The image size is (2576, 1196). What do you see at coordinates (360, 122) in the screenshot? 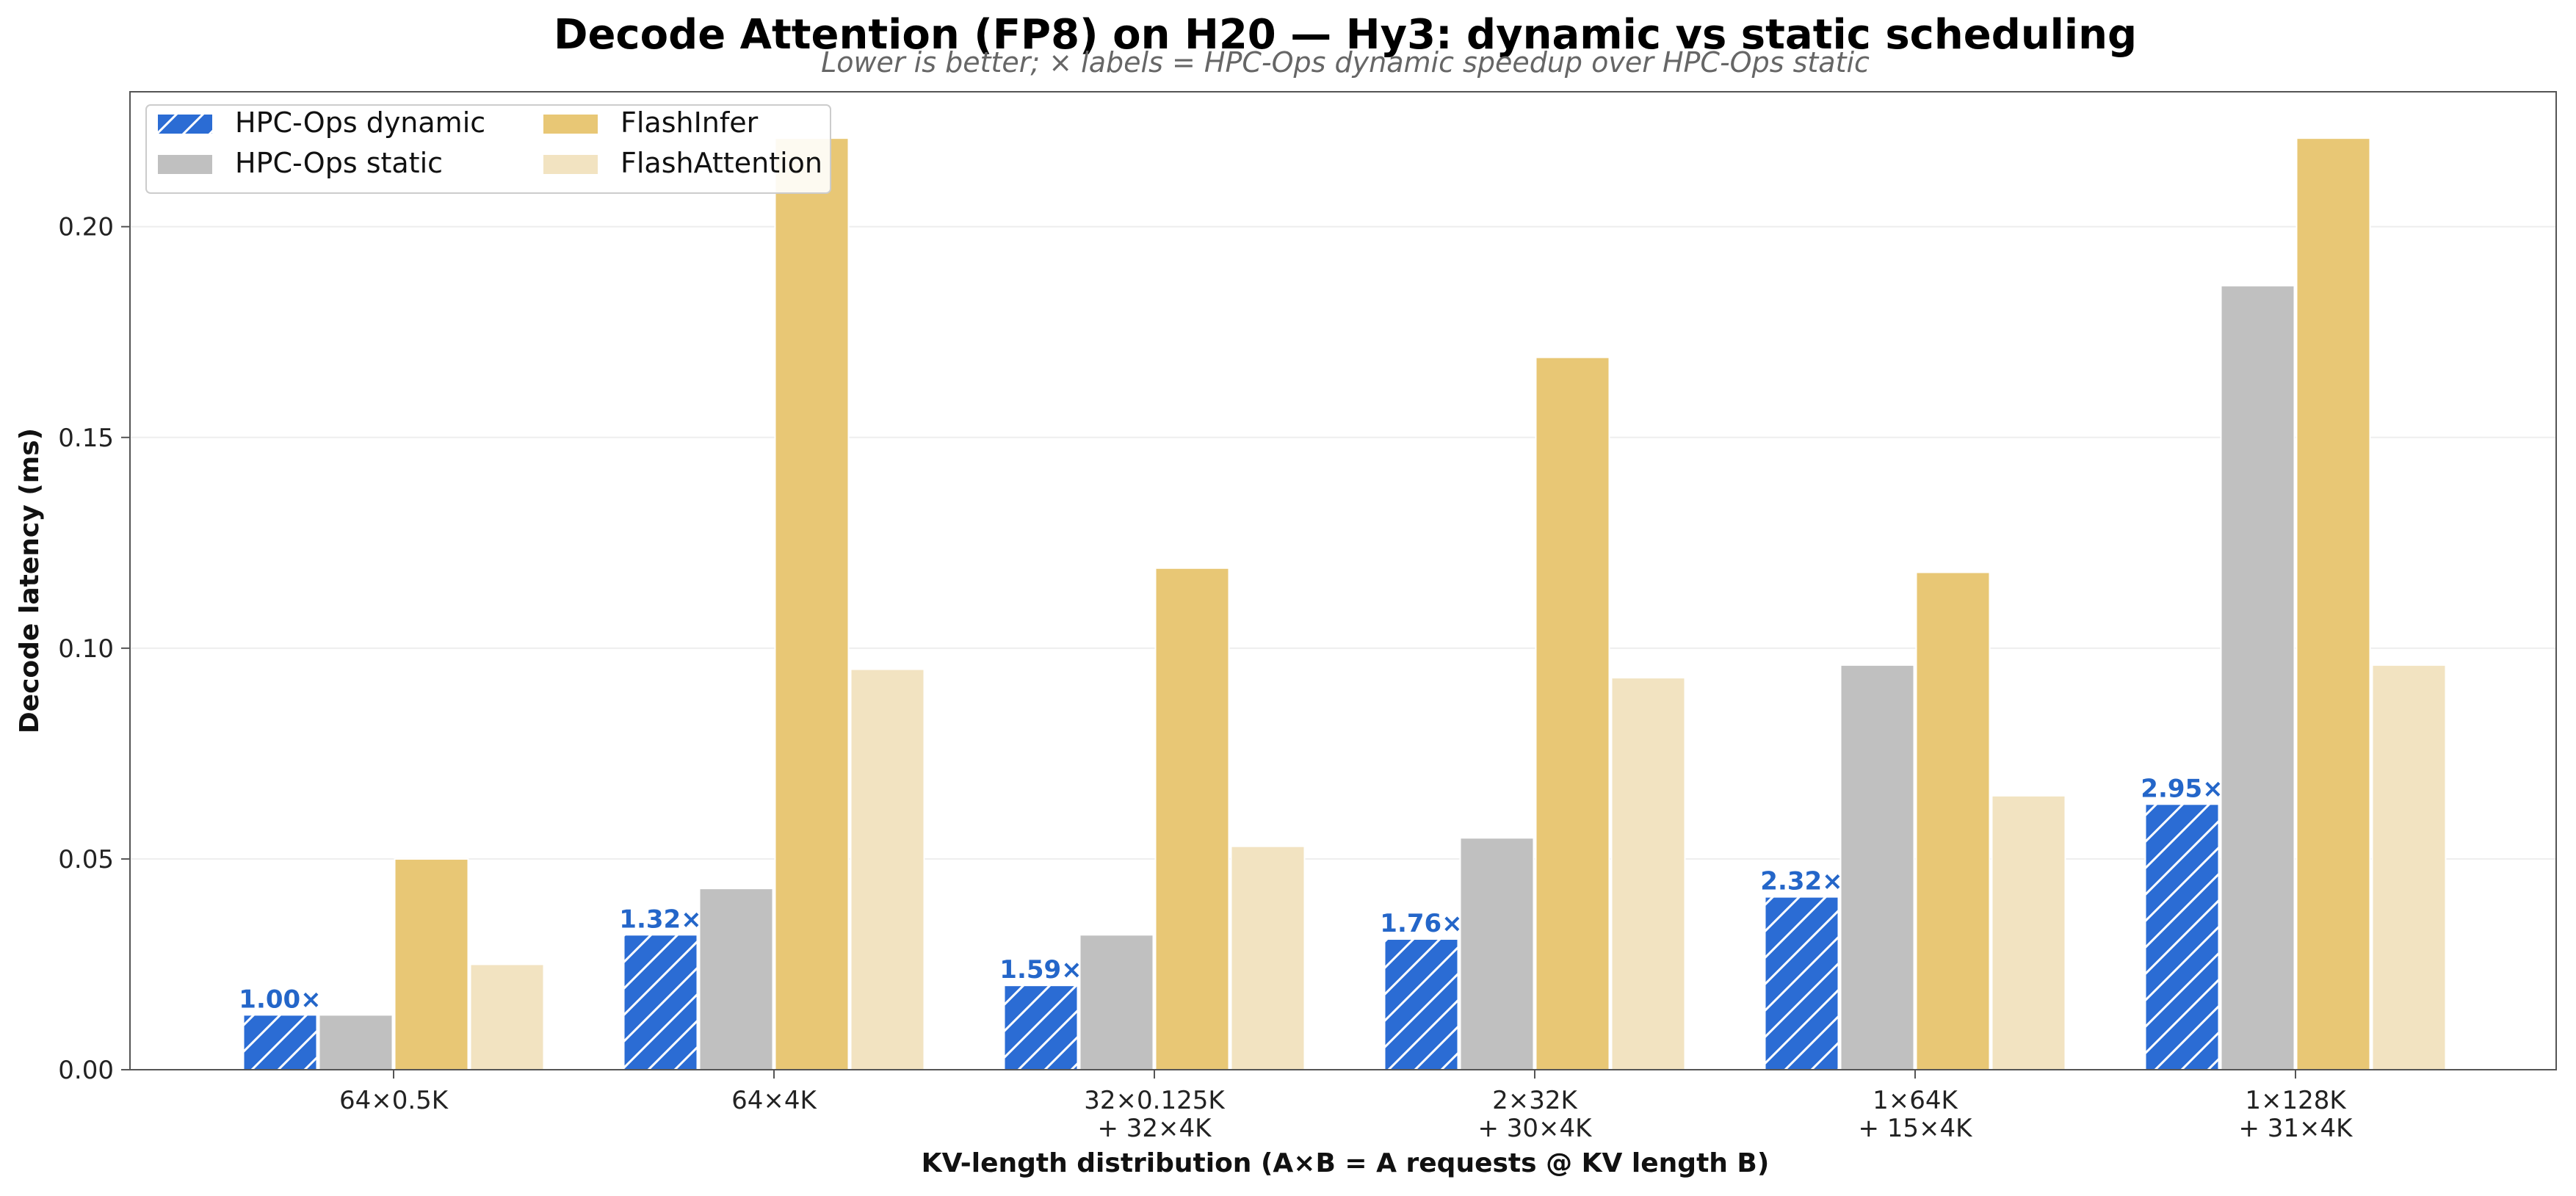
I see `legend-label: HPC-Ops dynamic` at bounding box center [360, 122].